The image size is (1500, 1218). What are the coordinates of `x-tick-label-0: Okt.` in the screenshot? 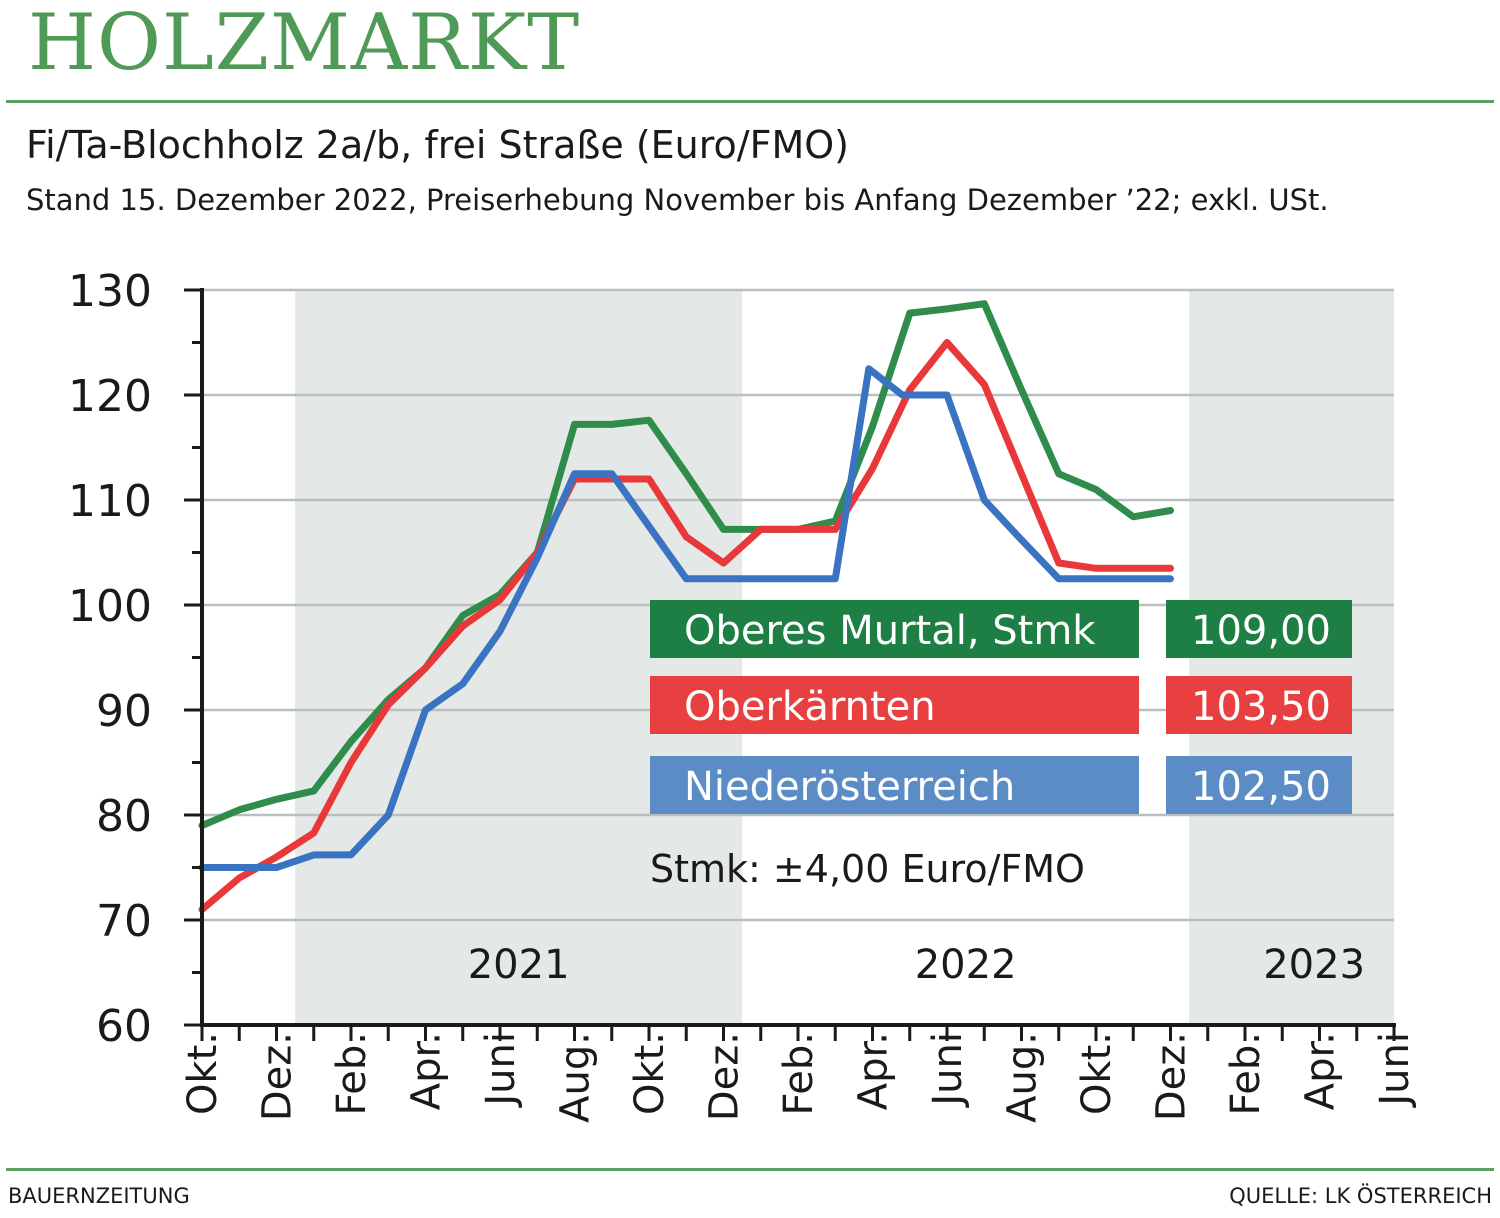 It's located at (203, 1073).